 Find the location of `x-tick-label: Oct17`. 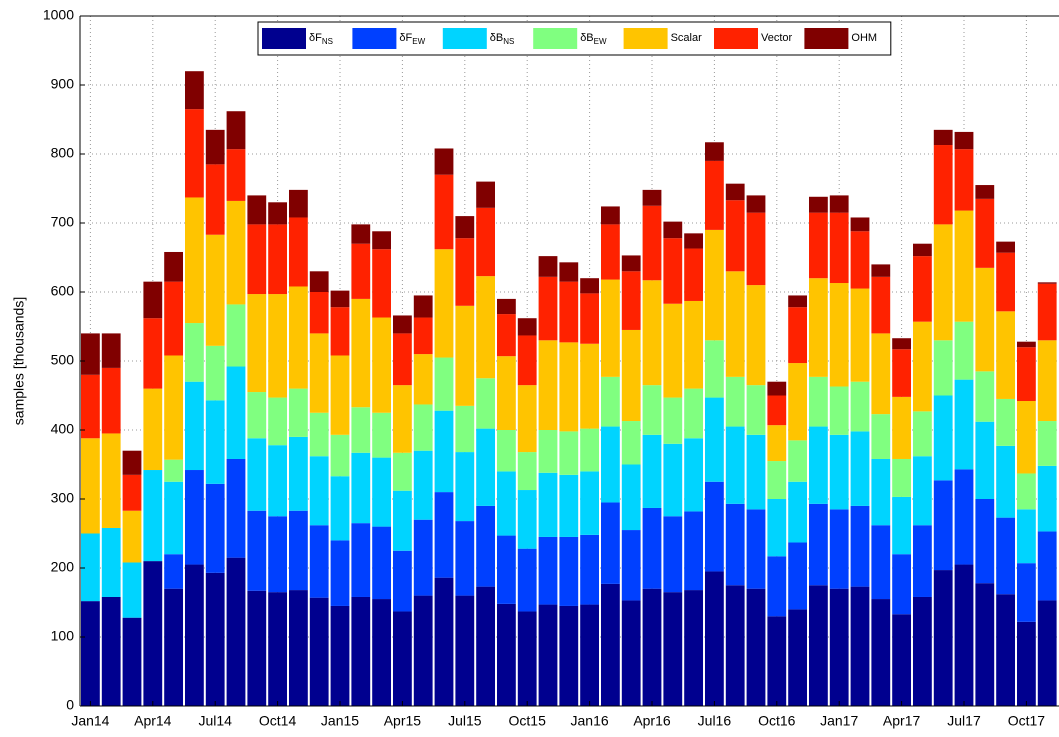

x-tick-label: Oct17 is located at coordinates (1027, 721).